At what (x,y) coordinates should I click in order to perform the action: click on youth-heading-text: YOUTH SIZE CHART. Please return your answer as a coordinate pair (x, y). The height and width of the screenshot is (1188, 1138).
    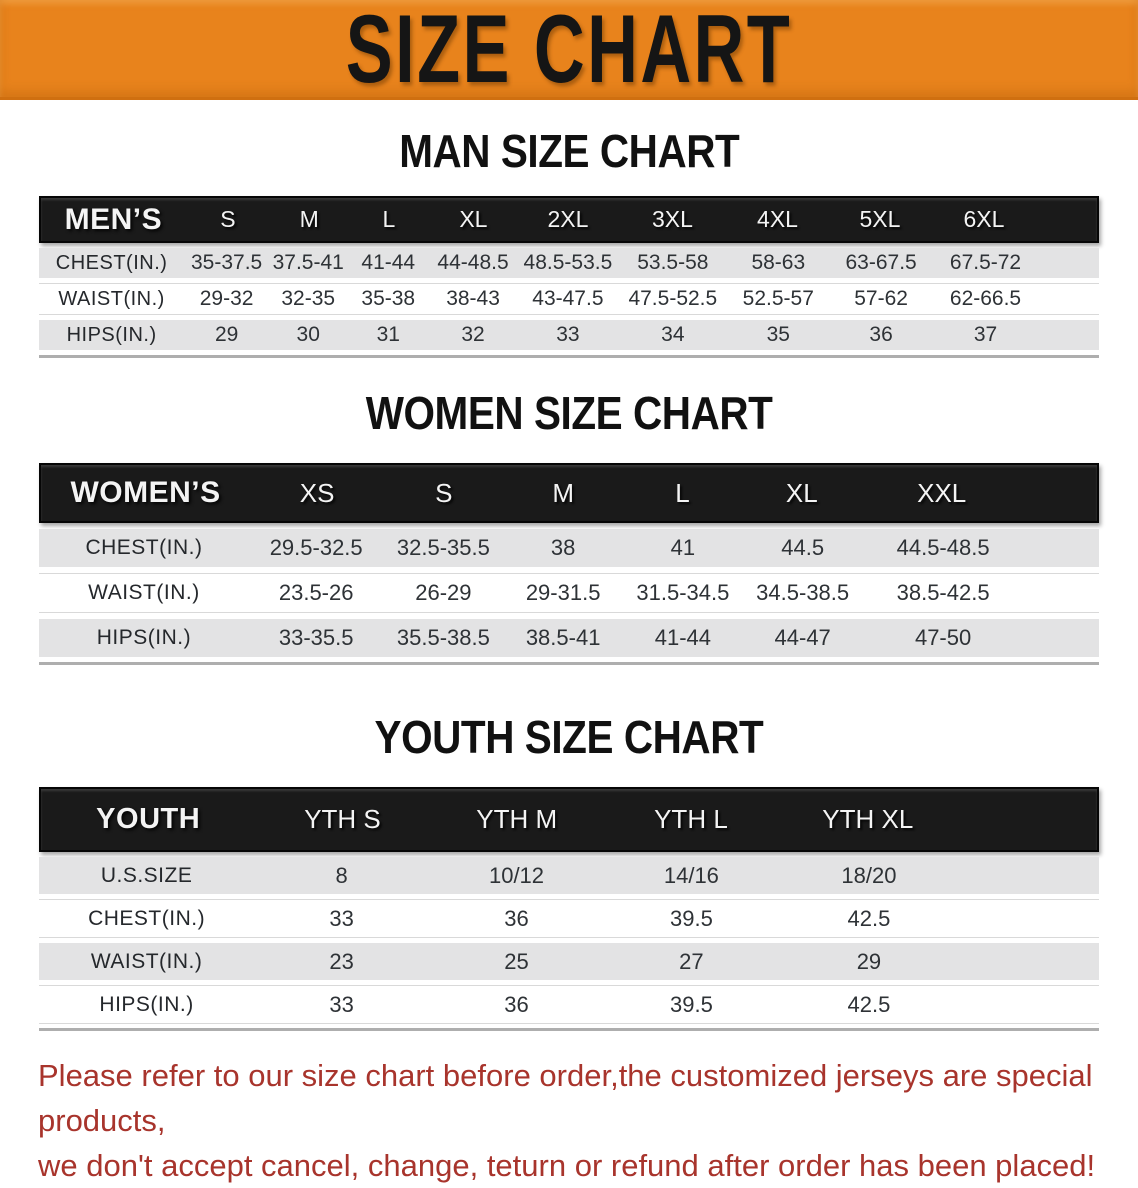
    Looking at the image, I should click on (569, 737).